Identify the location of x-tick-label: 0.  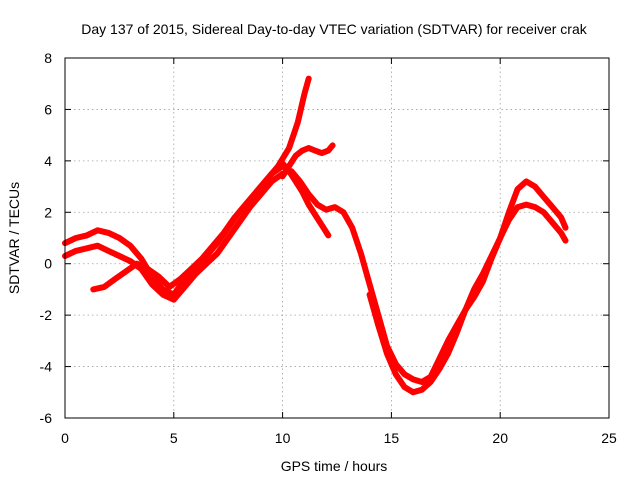
(65, 438).